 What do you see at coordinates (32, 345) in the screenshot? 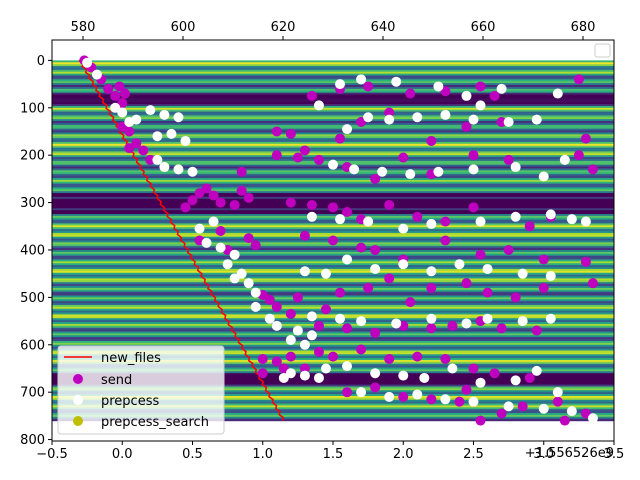
I see `y-tick-label: 600` at bounding box center [32, 345].